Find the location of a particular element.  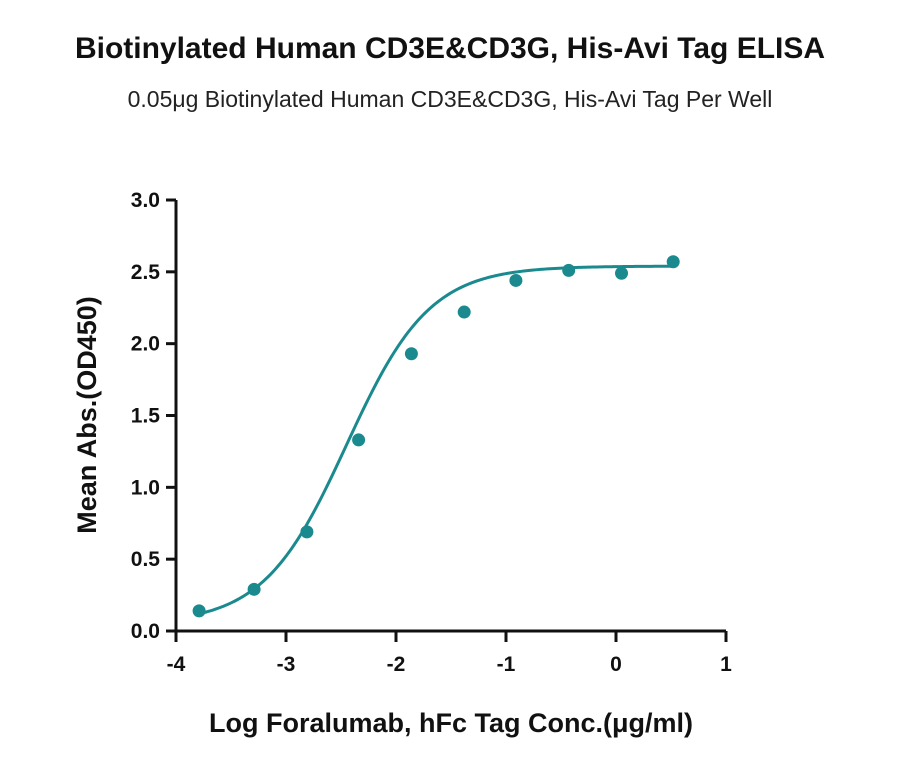

x-tick-label: -4 is located at coordinates (176, 664).